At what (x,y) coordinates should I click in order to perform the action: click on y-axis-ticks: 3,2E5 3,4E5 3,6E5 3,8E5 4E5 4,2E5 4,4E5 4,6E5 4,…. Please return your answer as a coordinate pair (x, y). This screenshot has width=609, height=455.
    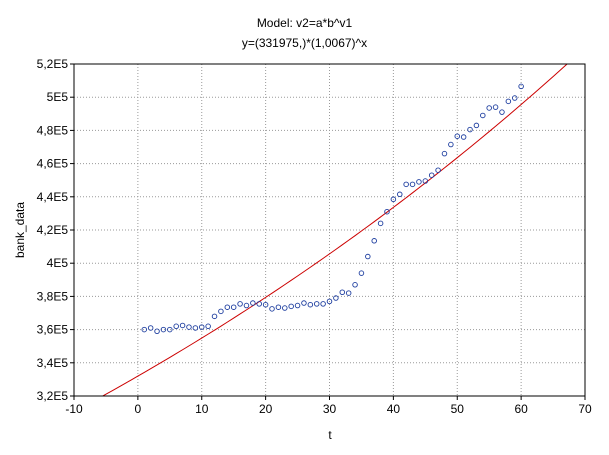
    Looking at the image, I should click on (55, 230).